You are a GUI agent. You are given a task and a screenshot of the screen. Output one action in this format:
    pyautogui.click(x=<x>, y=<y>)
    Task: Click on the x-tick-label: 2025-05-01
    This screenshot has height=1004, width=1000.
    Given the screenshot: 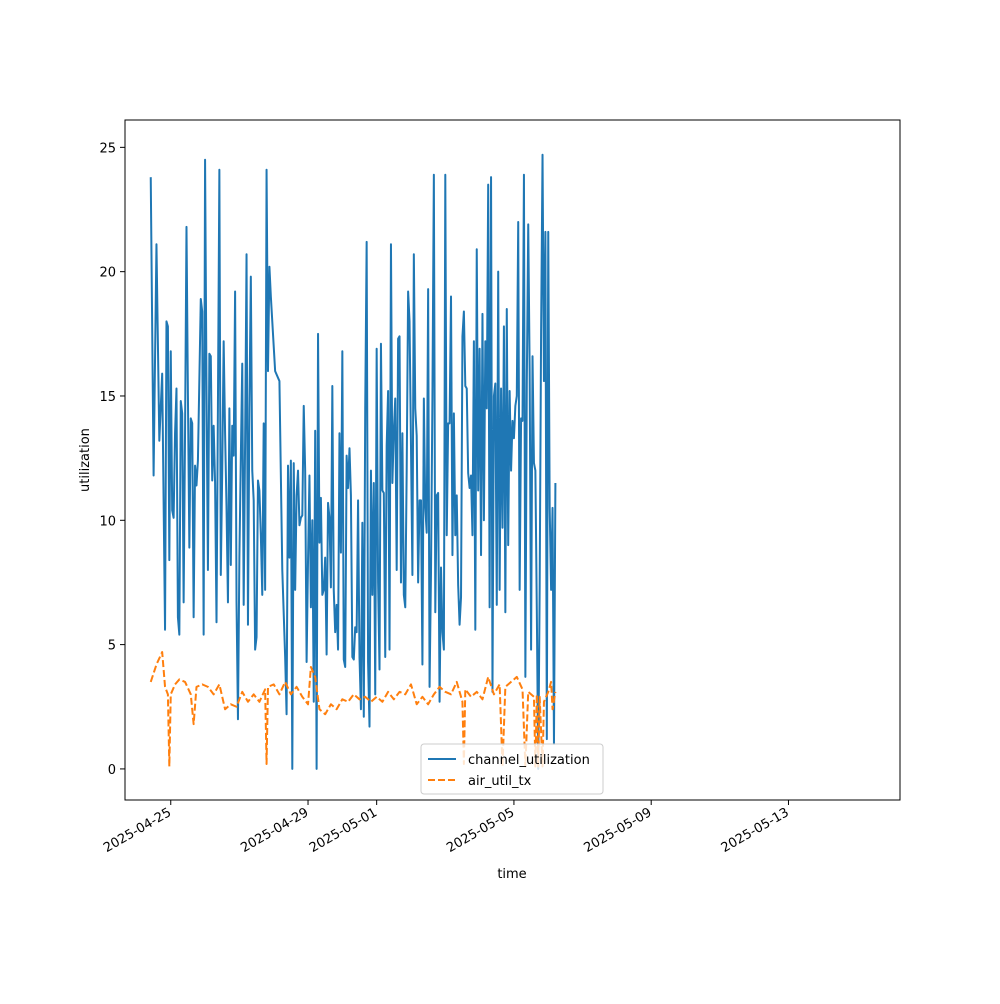 What is the action you would take?
    pyautogui.click(x=343, y=830)
    